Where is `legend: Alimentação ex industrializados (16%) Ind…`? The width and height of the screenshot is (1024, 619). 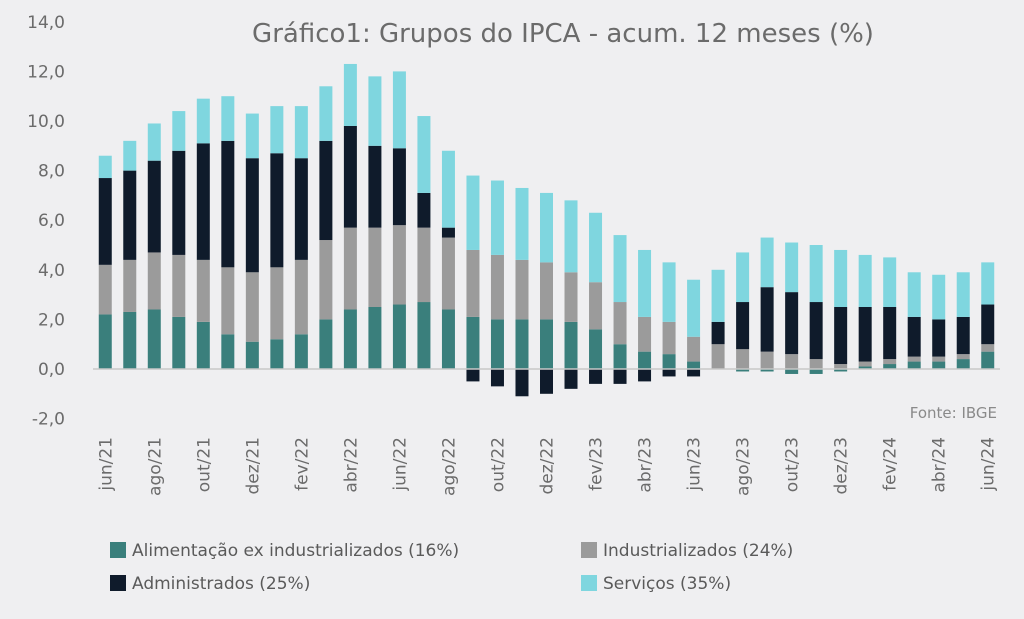 legend: Alimentação ex industrializados (16%) Ind… is located at coordinates (451, 567).